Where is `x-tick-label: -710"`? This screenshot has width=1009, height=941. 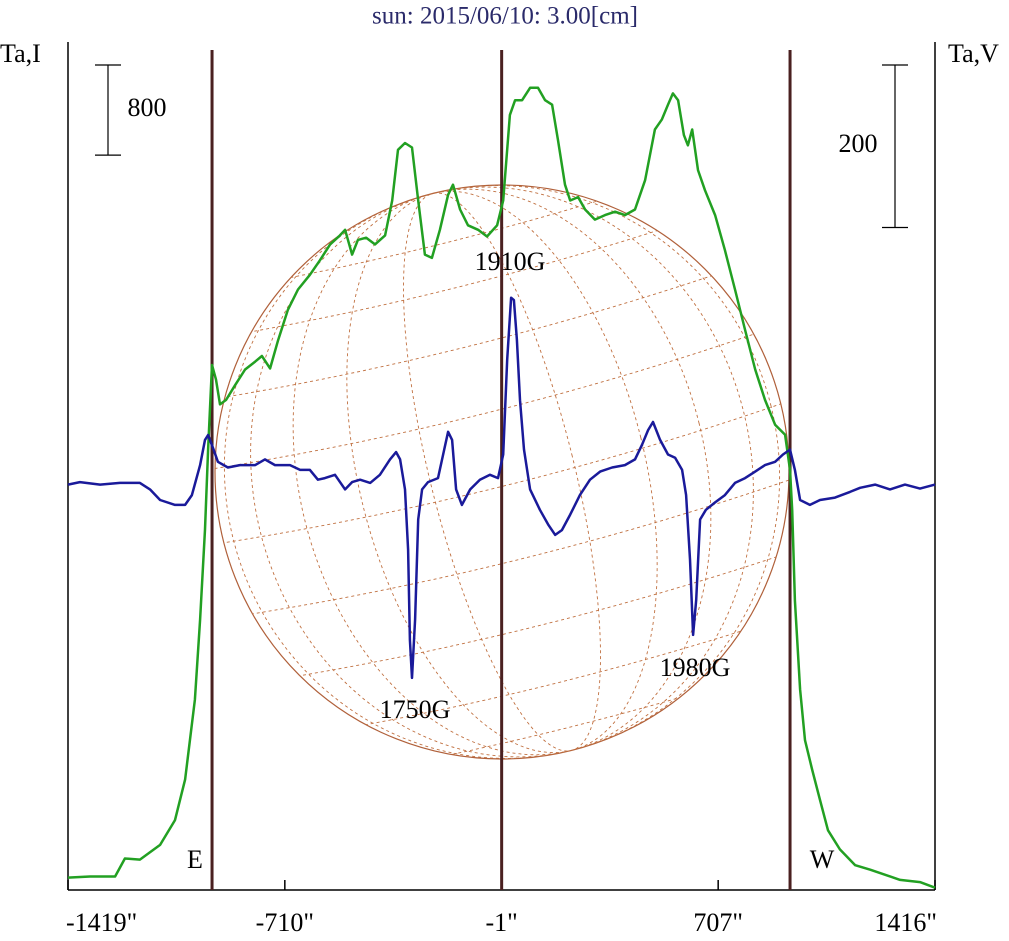
x-tick-label: -710" is located at coordinates (285, 922).